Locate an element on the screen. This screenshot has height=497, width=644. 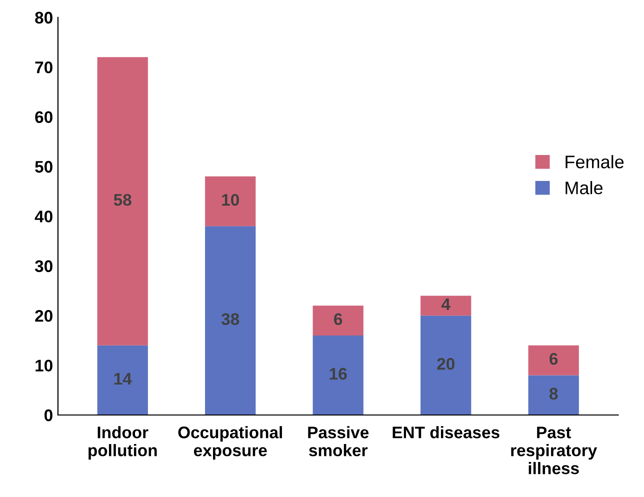
x-tick-label: Passive smoker is located at coordinates (338, 441).